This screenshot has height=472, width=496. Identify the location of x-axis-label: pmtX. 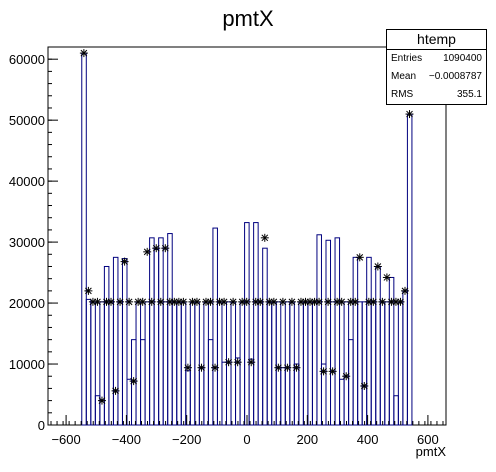
(431, 451).